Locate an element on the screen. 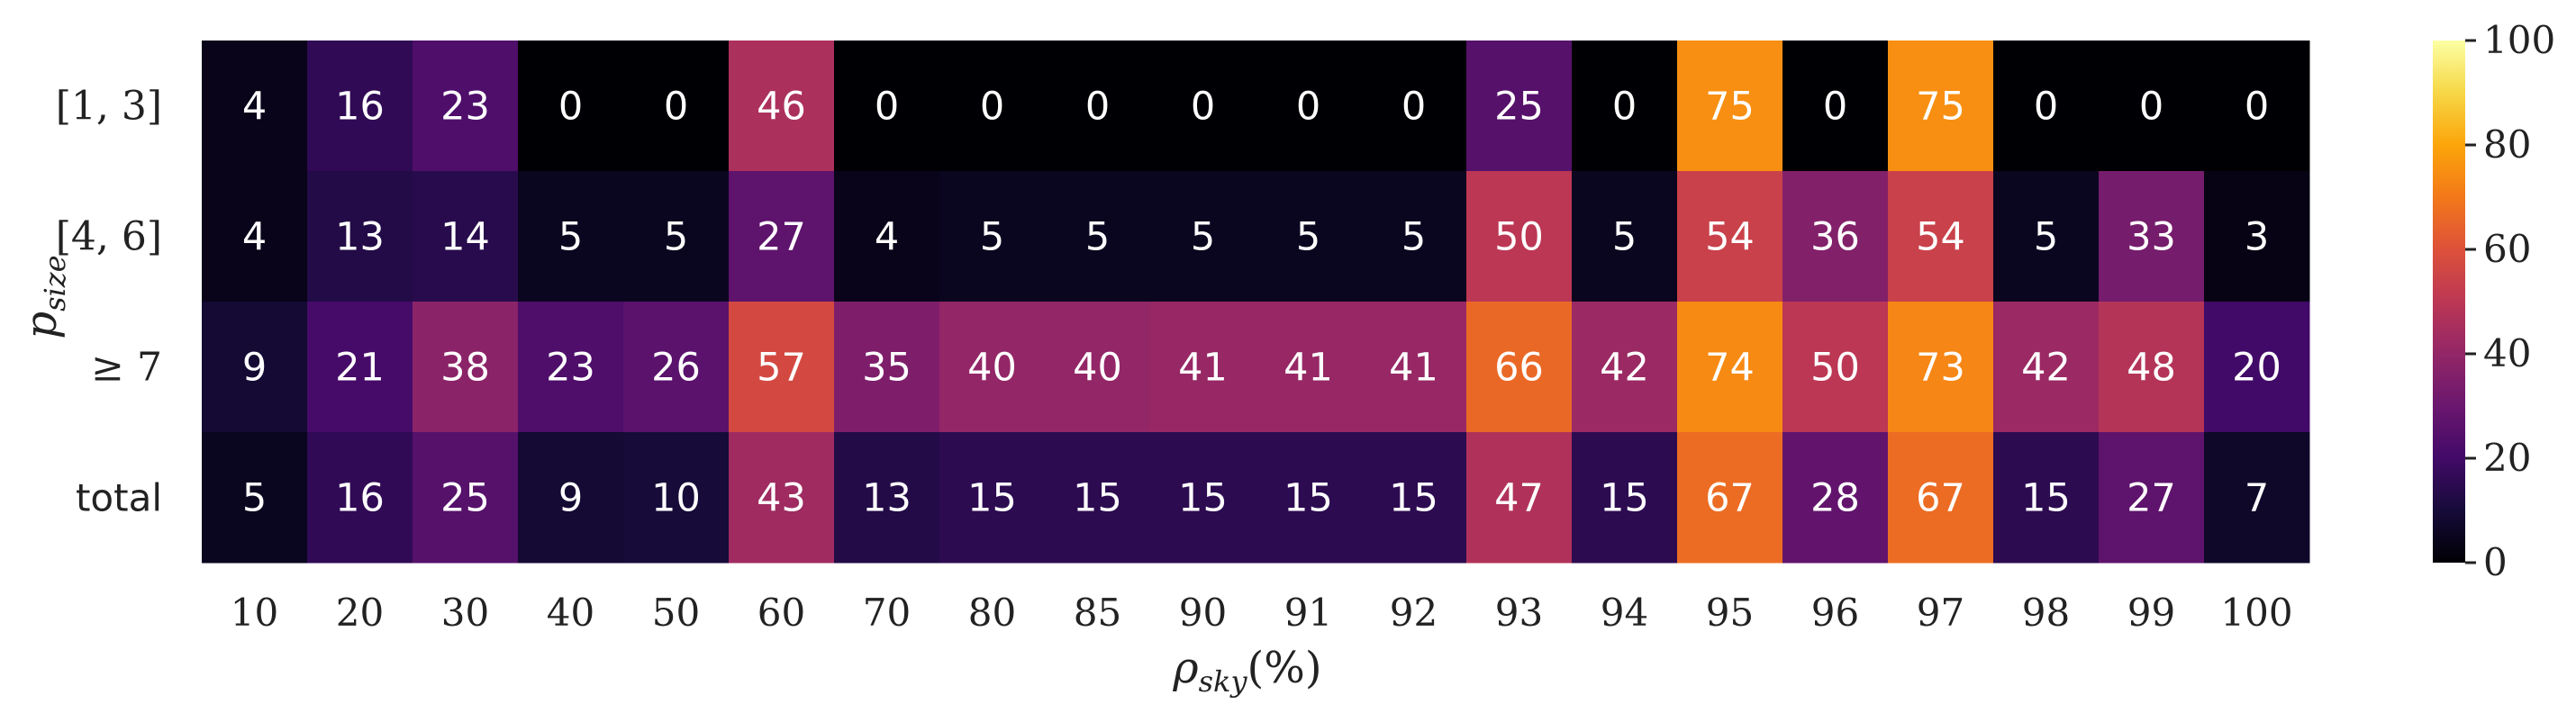 The width and height of the screenshot is (2576, 722). cell-value-label: 48 is located at coordinates (2151, 369).